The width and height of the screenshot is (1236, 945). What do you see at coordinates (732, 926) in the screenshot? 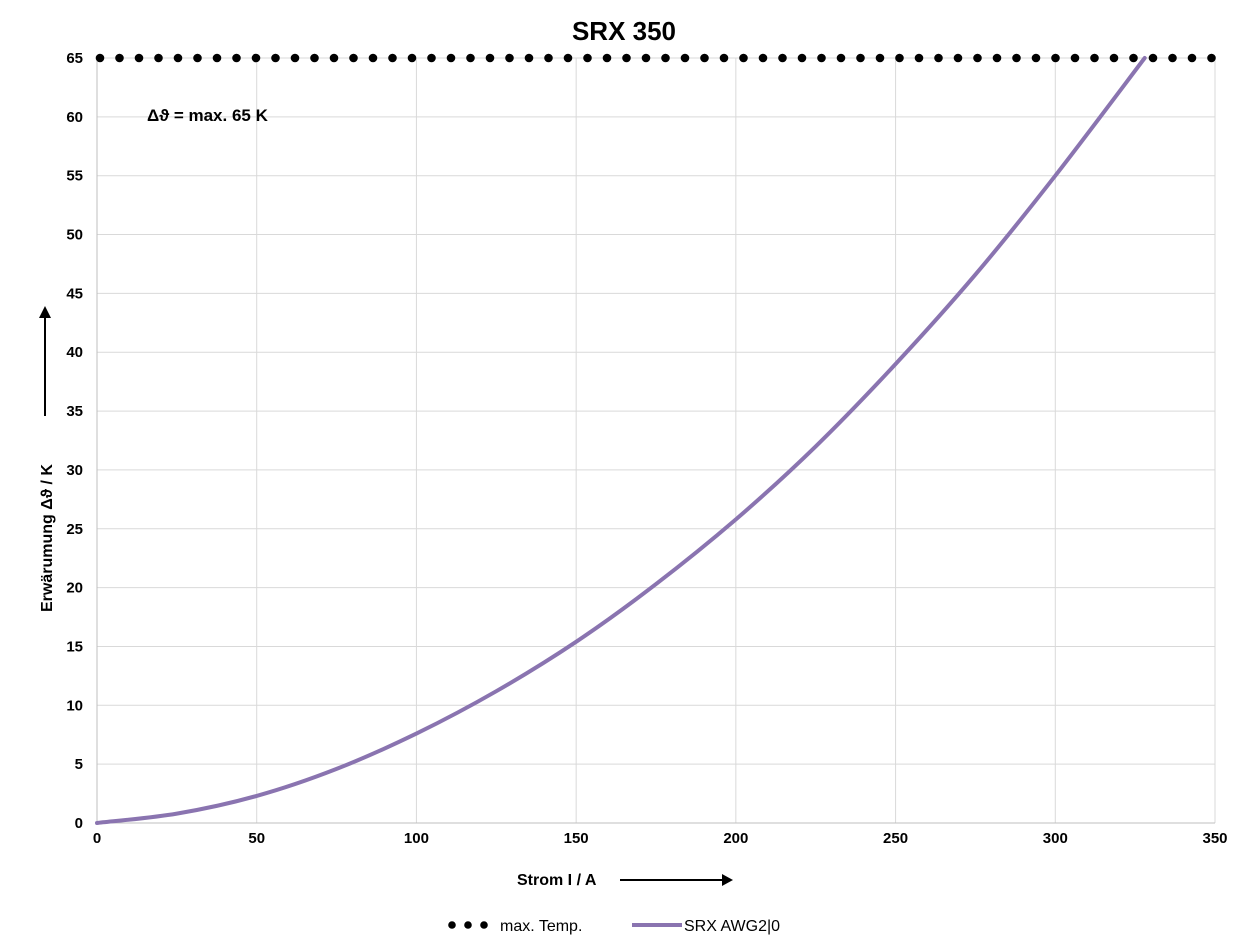
I see `legend-label-srx: SRX AWG2|0` at bounding box center [732, 926].